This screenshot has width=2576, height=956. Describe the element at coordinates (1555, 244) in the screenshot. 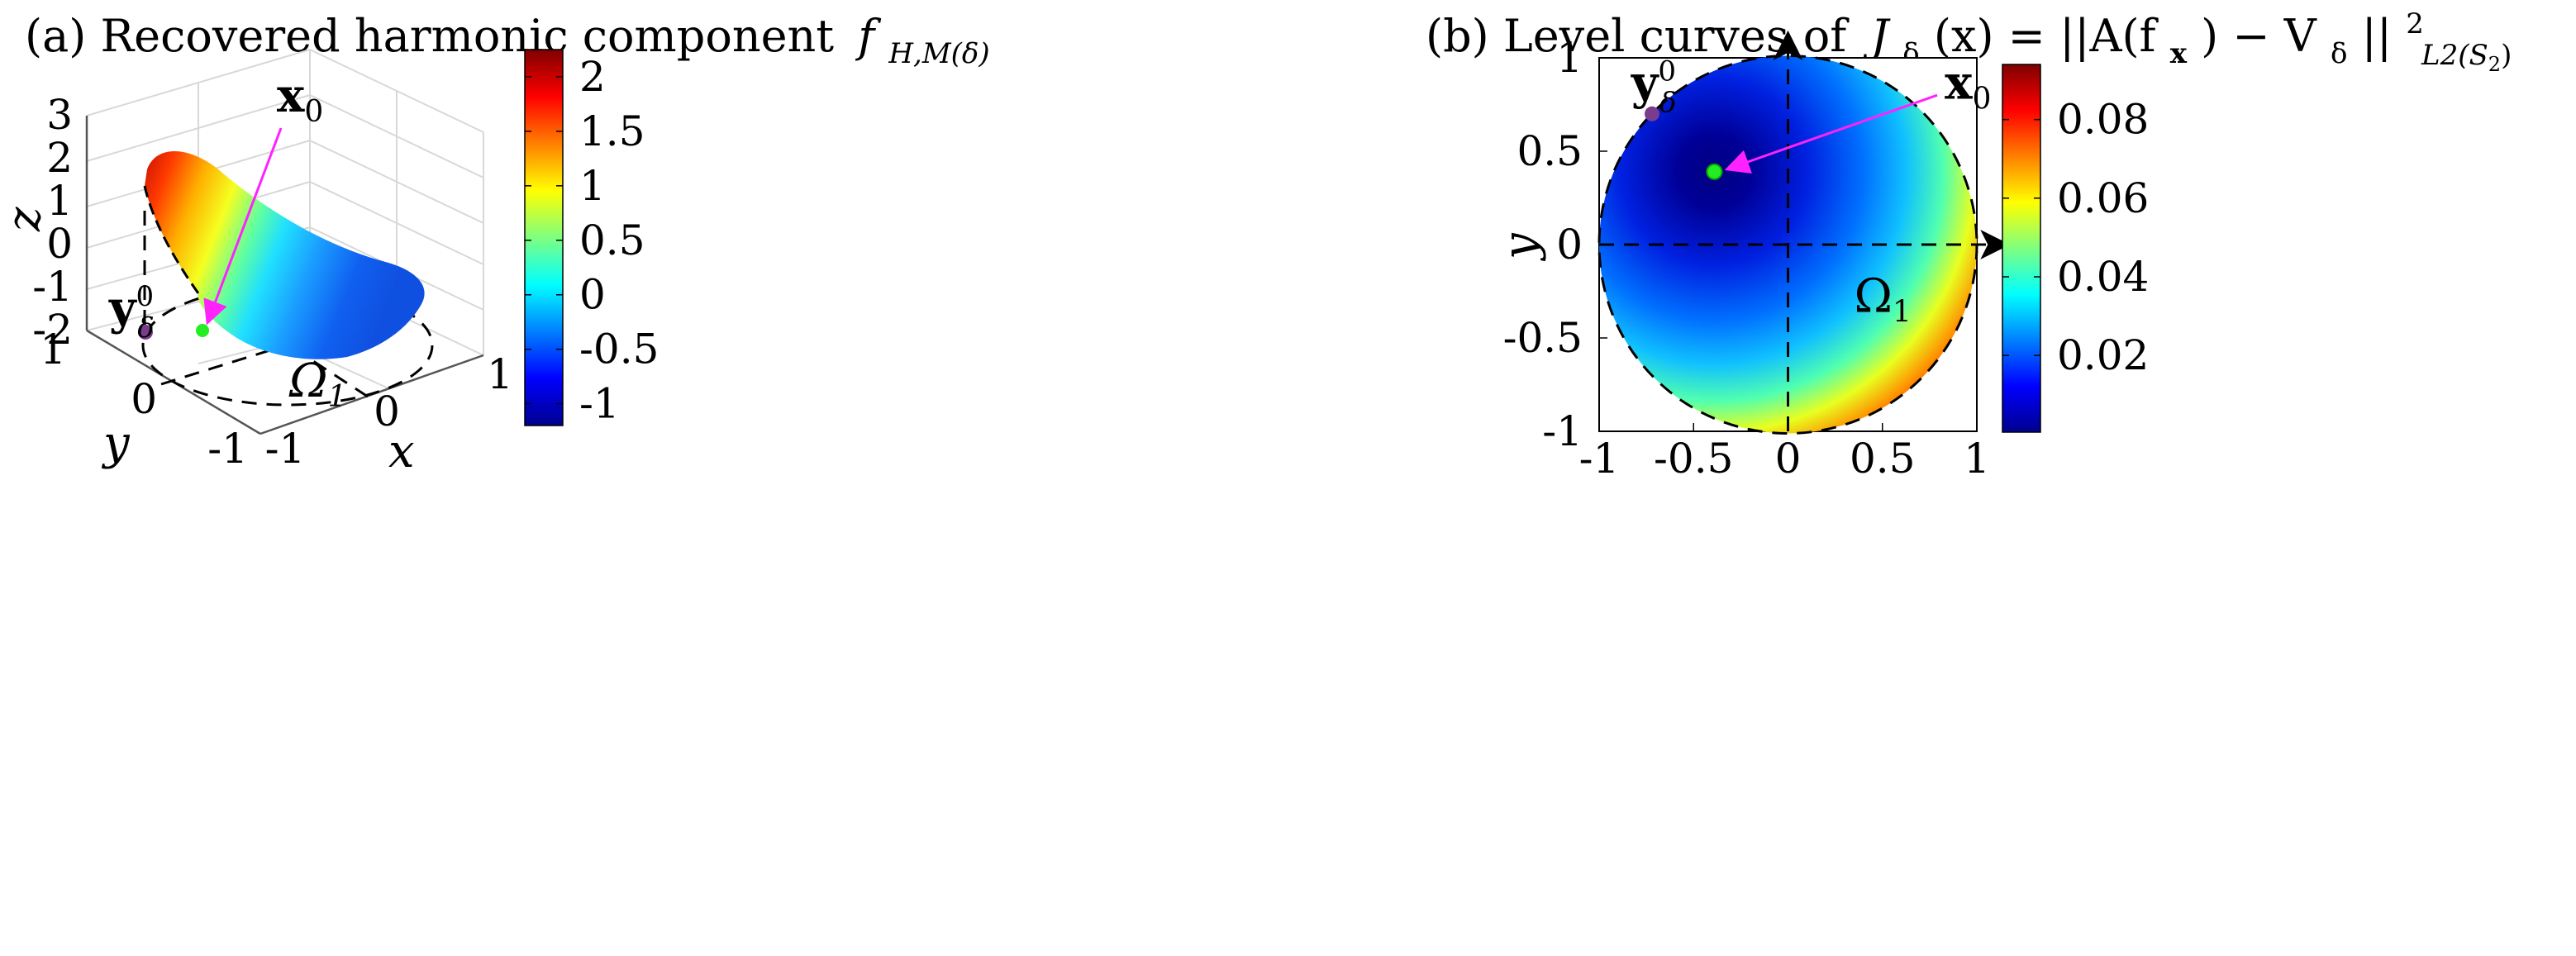

I see `y-tick-labels: 1 0.5 0 -0.5 -1` at that location.